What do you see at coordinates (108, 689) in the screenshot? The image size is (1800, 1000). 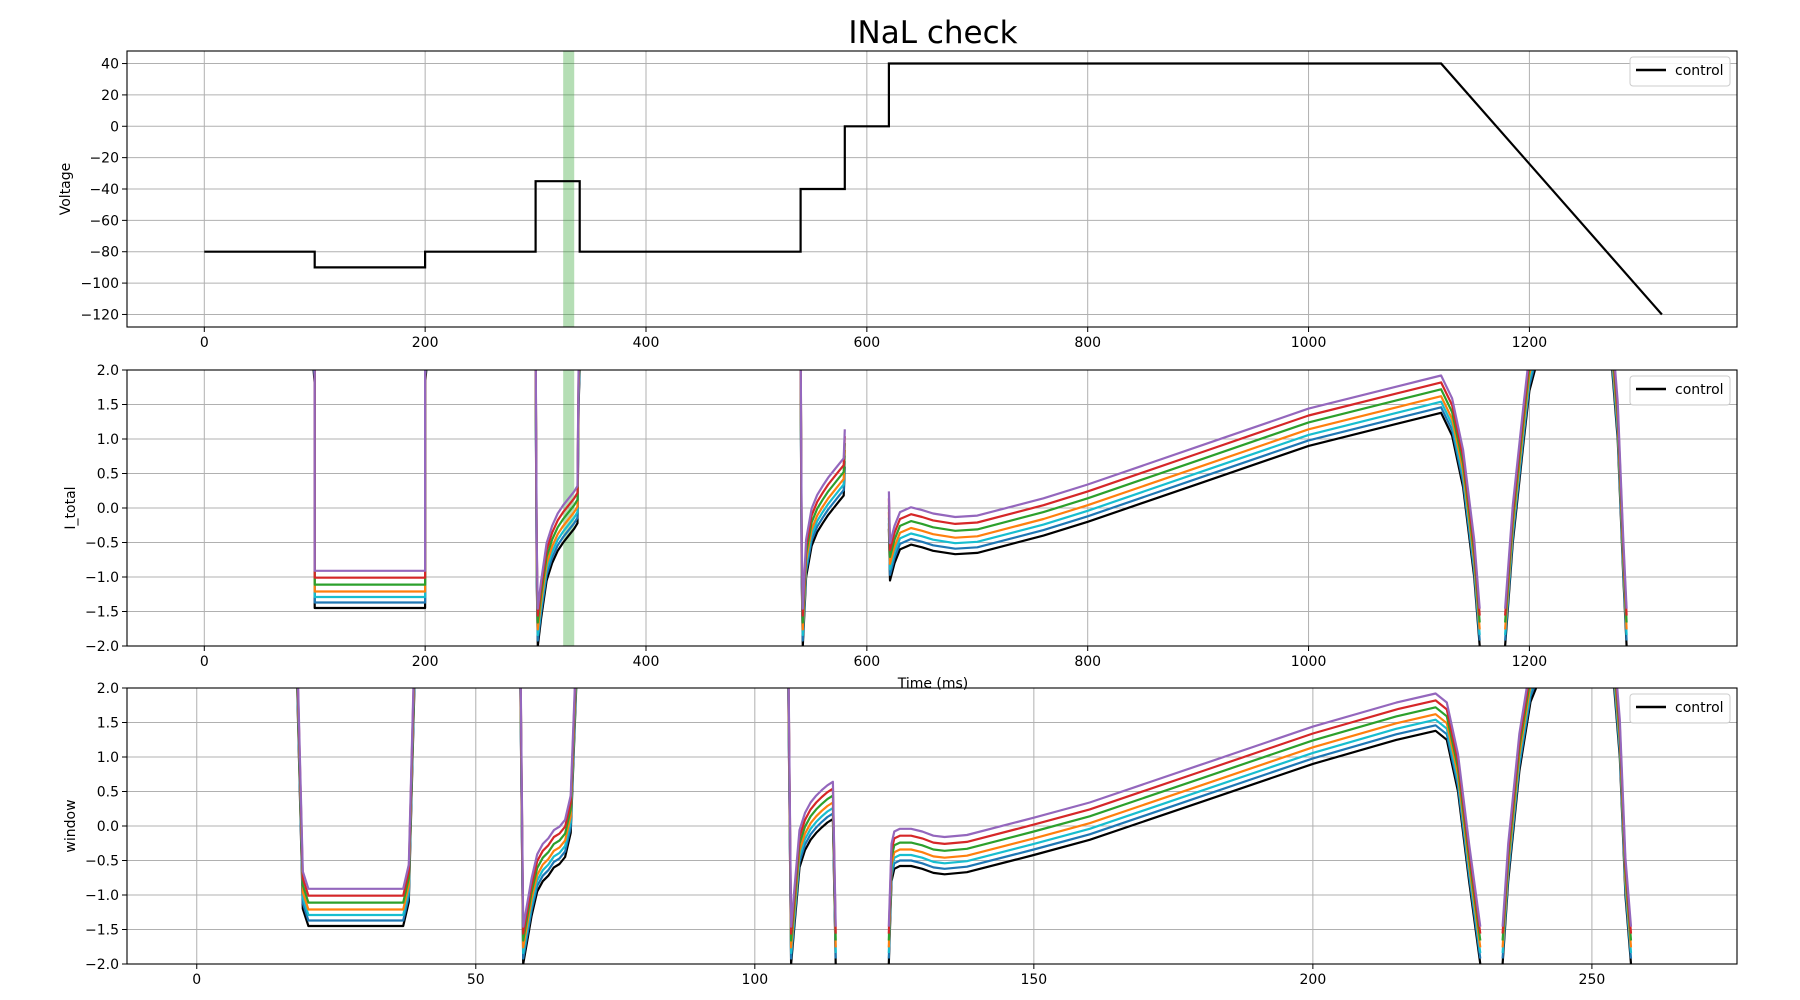 I see `window-ytick-label-8: 2.0` at bounding box center [108, 689].